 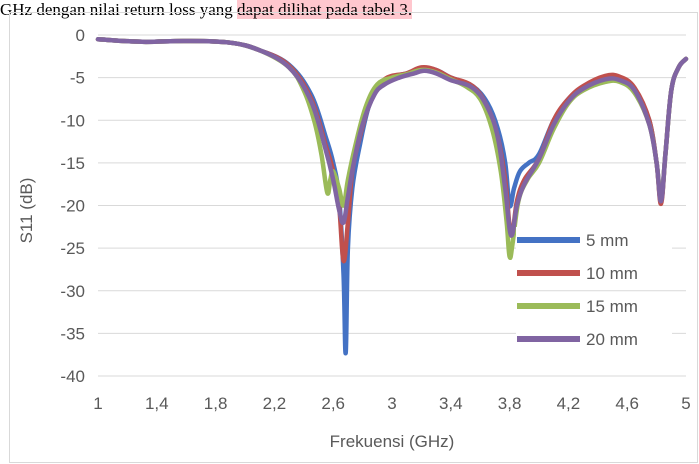 I want to click on x-tick-label: 1,4, so click(x=157, y=403).